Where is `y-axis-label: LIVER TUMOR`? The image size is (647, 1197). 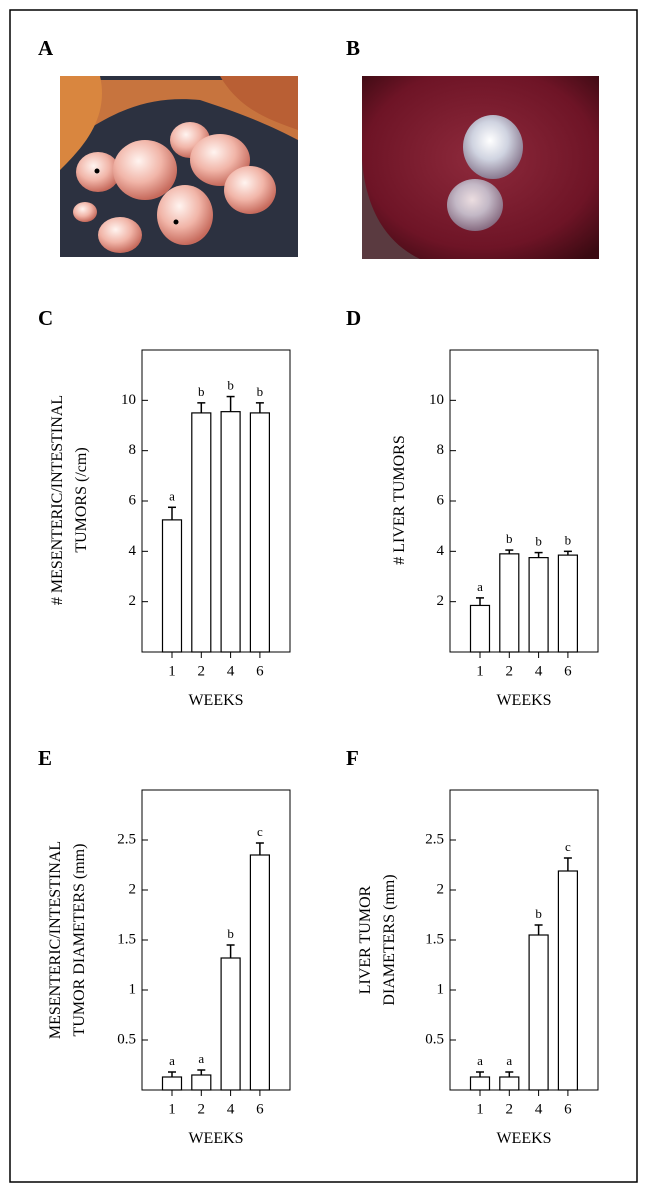
y-axis-label: LIVER TUMOR is located at coordinates (365, 939).